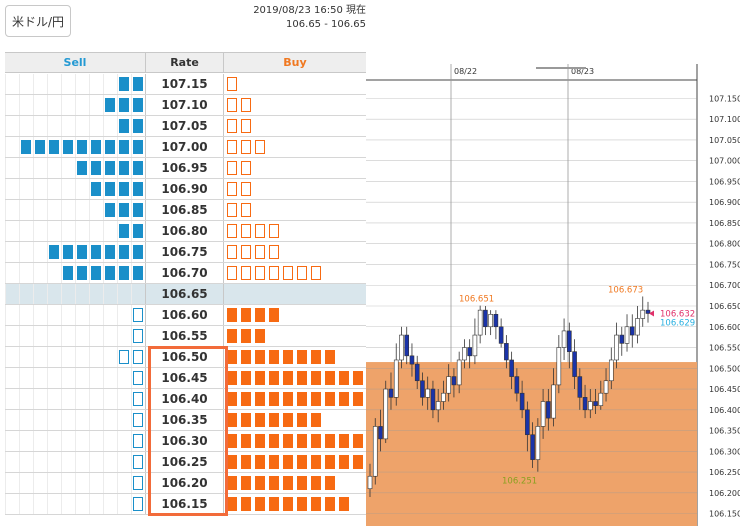 This screenshot has width=740, height=526. I want to click on order-row: 107.10, so click(185, 105).